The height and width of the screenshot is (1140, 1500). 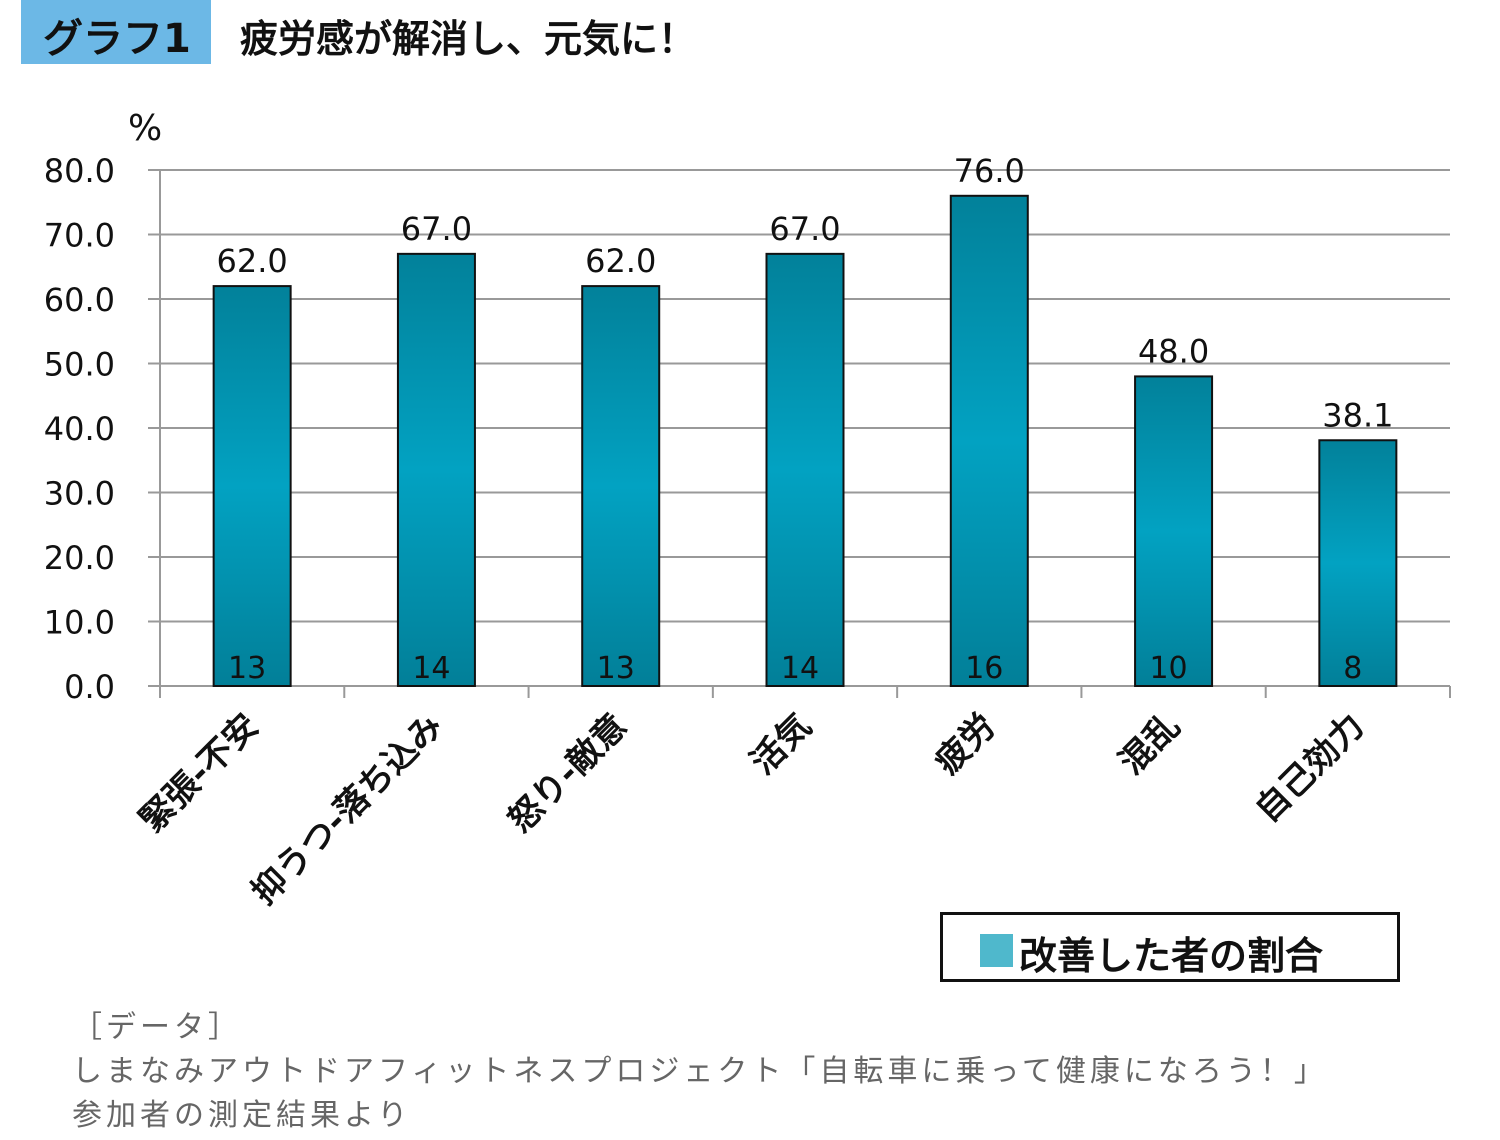 What do you see at coordinates (117, 39) in the screenshot?
I see `figure-number: グラフ1` at bounding box center [117, 39].